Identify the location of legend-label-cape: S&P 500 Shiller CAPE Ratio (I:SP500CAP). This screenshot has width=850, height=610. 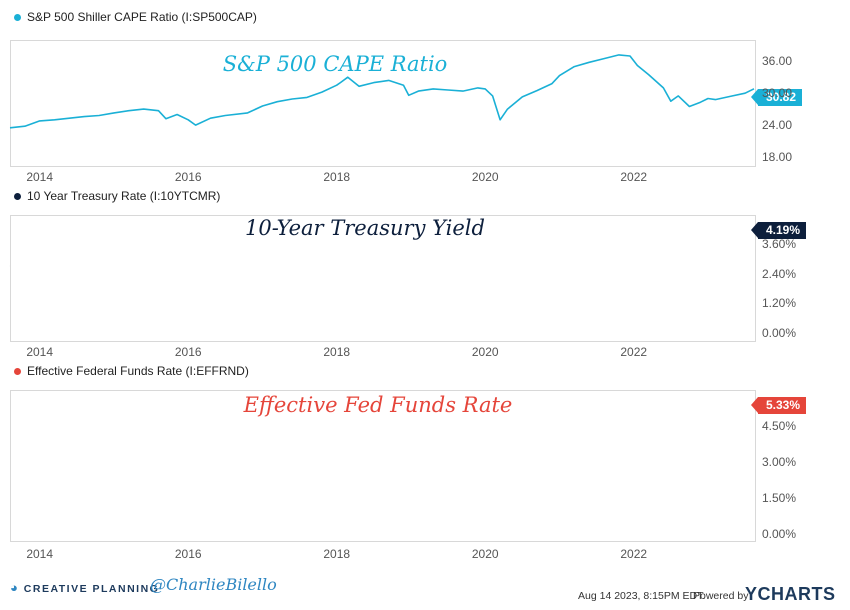
(142, 17).